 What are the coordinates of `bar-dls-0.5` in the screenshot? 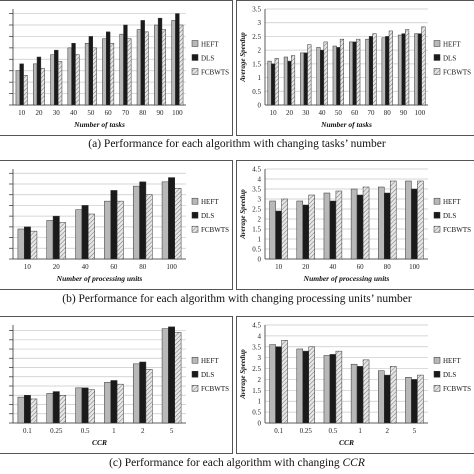 It's located at (85, 405).